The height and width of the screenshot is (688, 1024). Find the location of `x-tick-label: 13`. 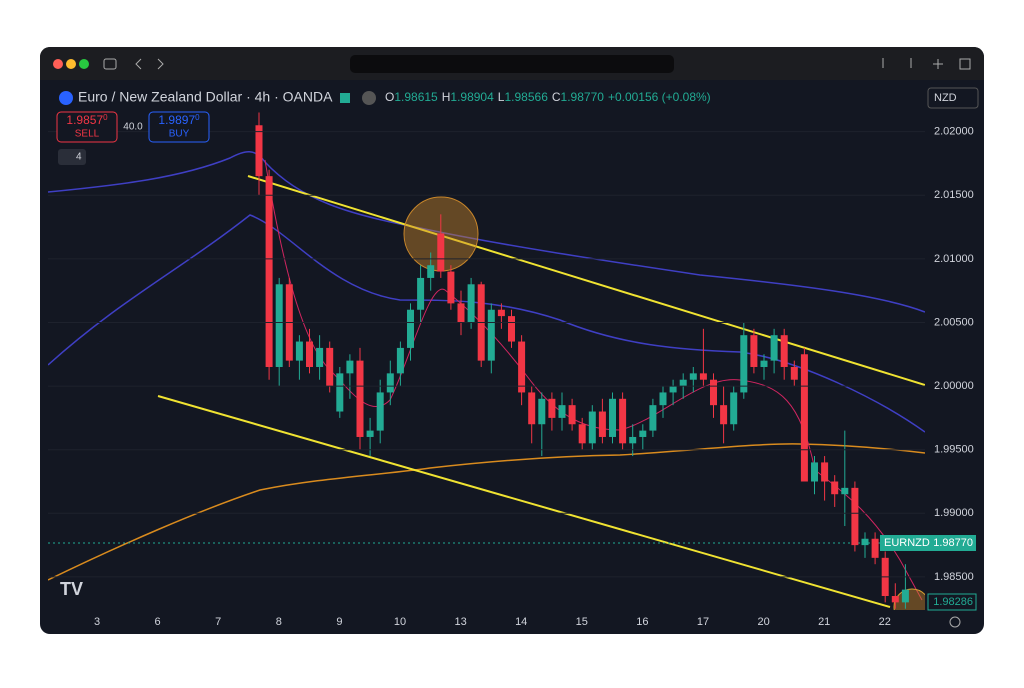

x-tick-label: 13 is located at coordinates (460, 622).